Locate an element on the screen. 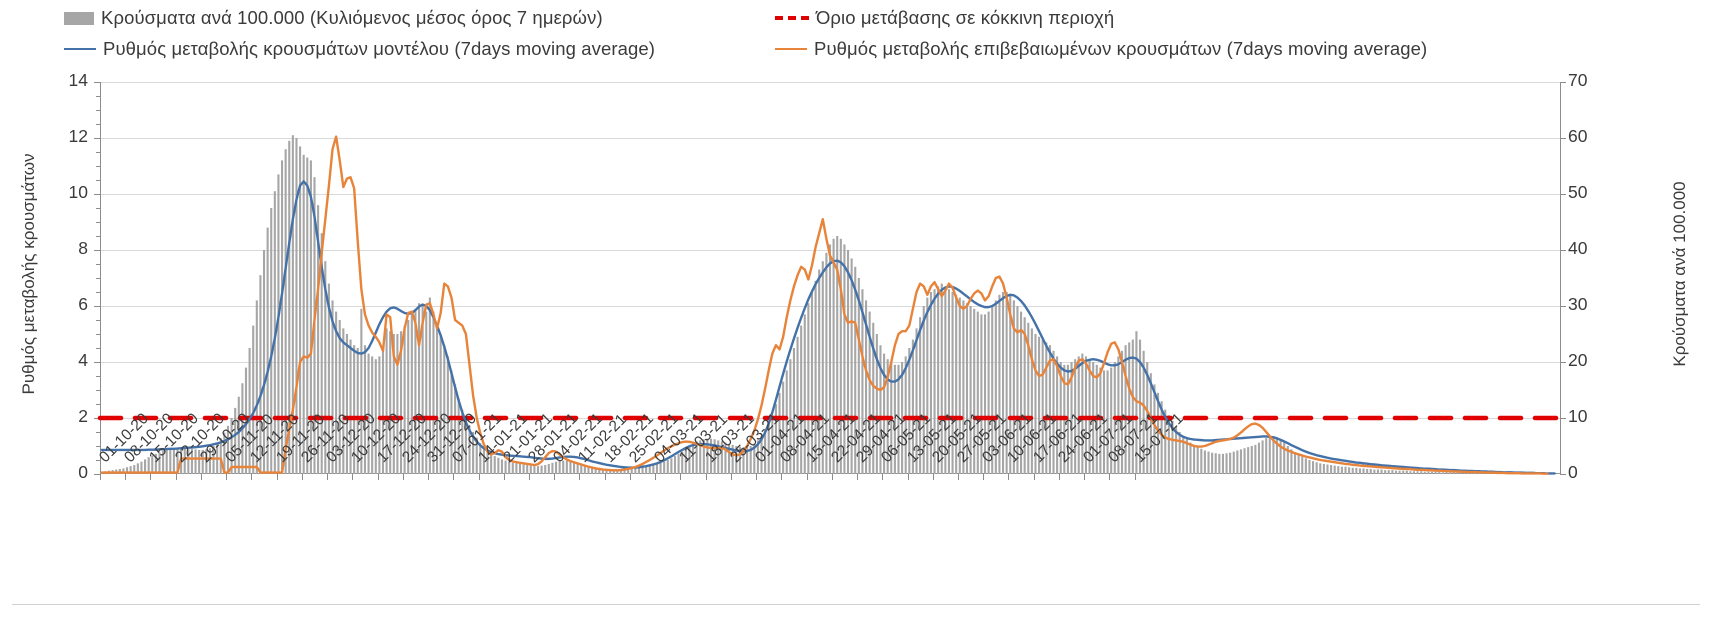 This screenshot has width=1712, height=621. y-tick-label-right: 30 is located at coordinates (1578, 304).